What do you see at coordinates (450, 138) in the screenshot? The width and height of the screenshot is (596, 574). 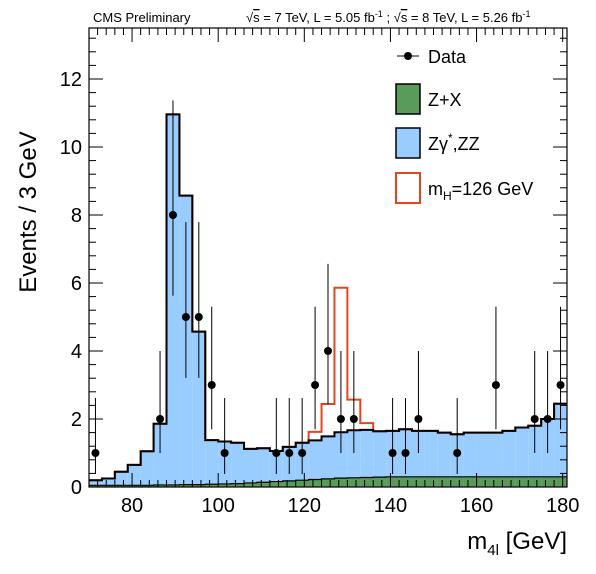 I see `legend-zz-sup: *` at bounding box center [450, 138].